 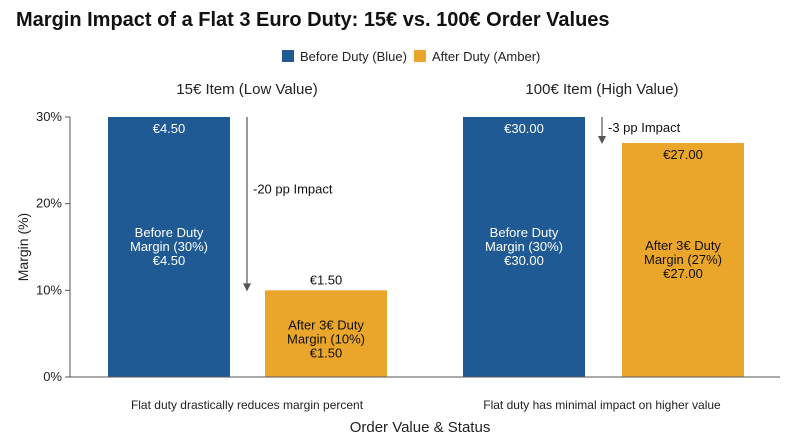 What do you see at coordinates (644, 127) in the screenshot?
I see `impact-label-1: -3 pp Impact` at bounding box center [644, 127].